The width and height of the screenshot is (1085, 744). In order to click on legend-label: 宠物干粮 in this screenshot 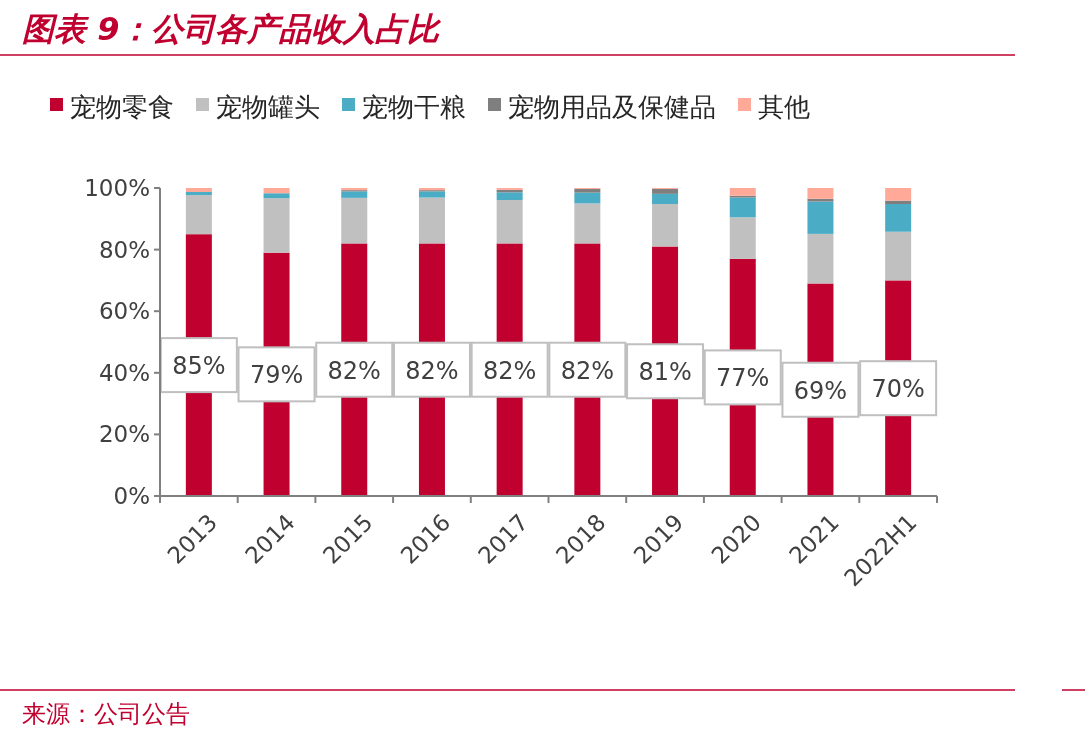, I will do `click(414, 107)`.